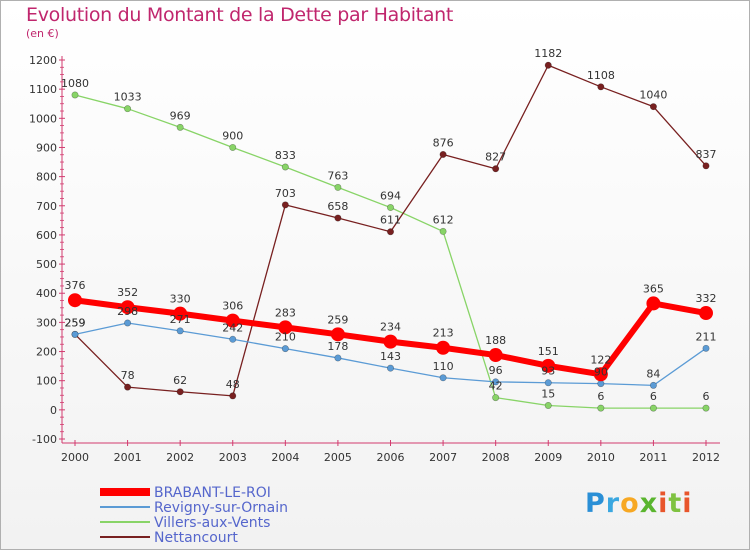 Image resolution: width=750 pixels, height=550 pixels. What do you see at coordinates (46, 381) in the screenshot?
I see `y-tick-label: 100` at bounding box center [46, 381].